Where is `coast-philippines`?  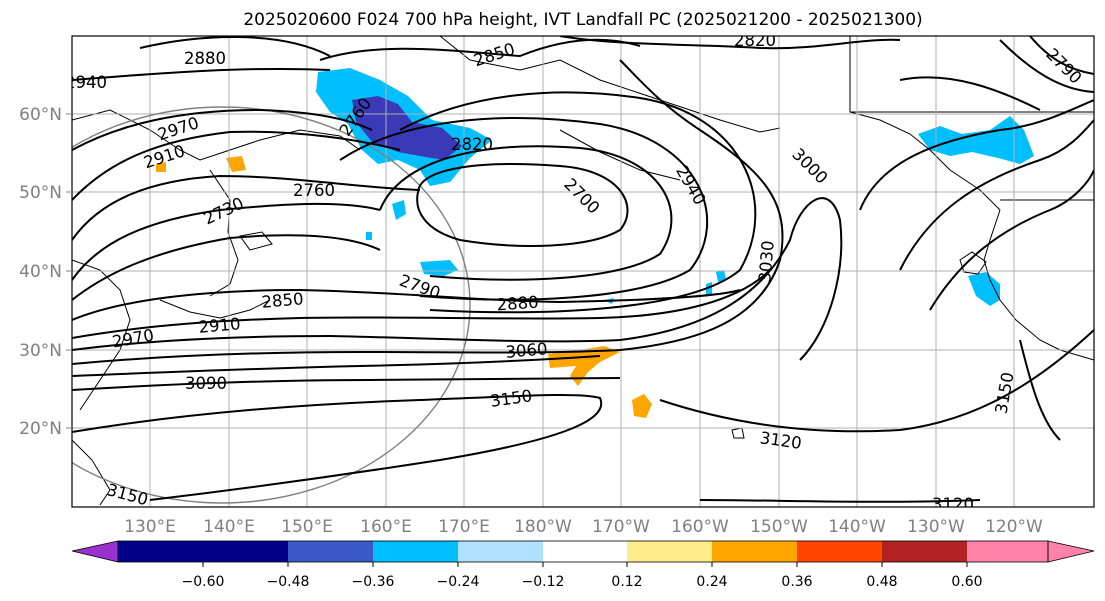 coast-philippines is located at coordinates (91, 472).